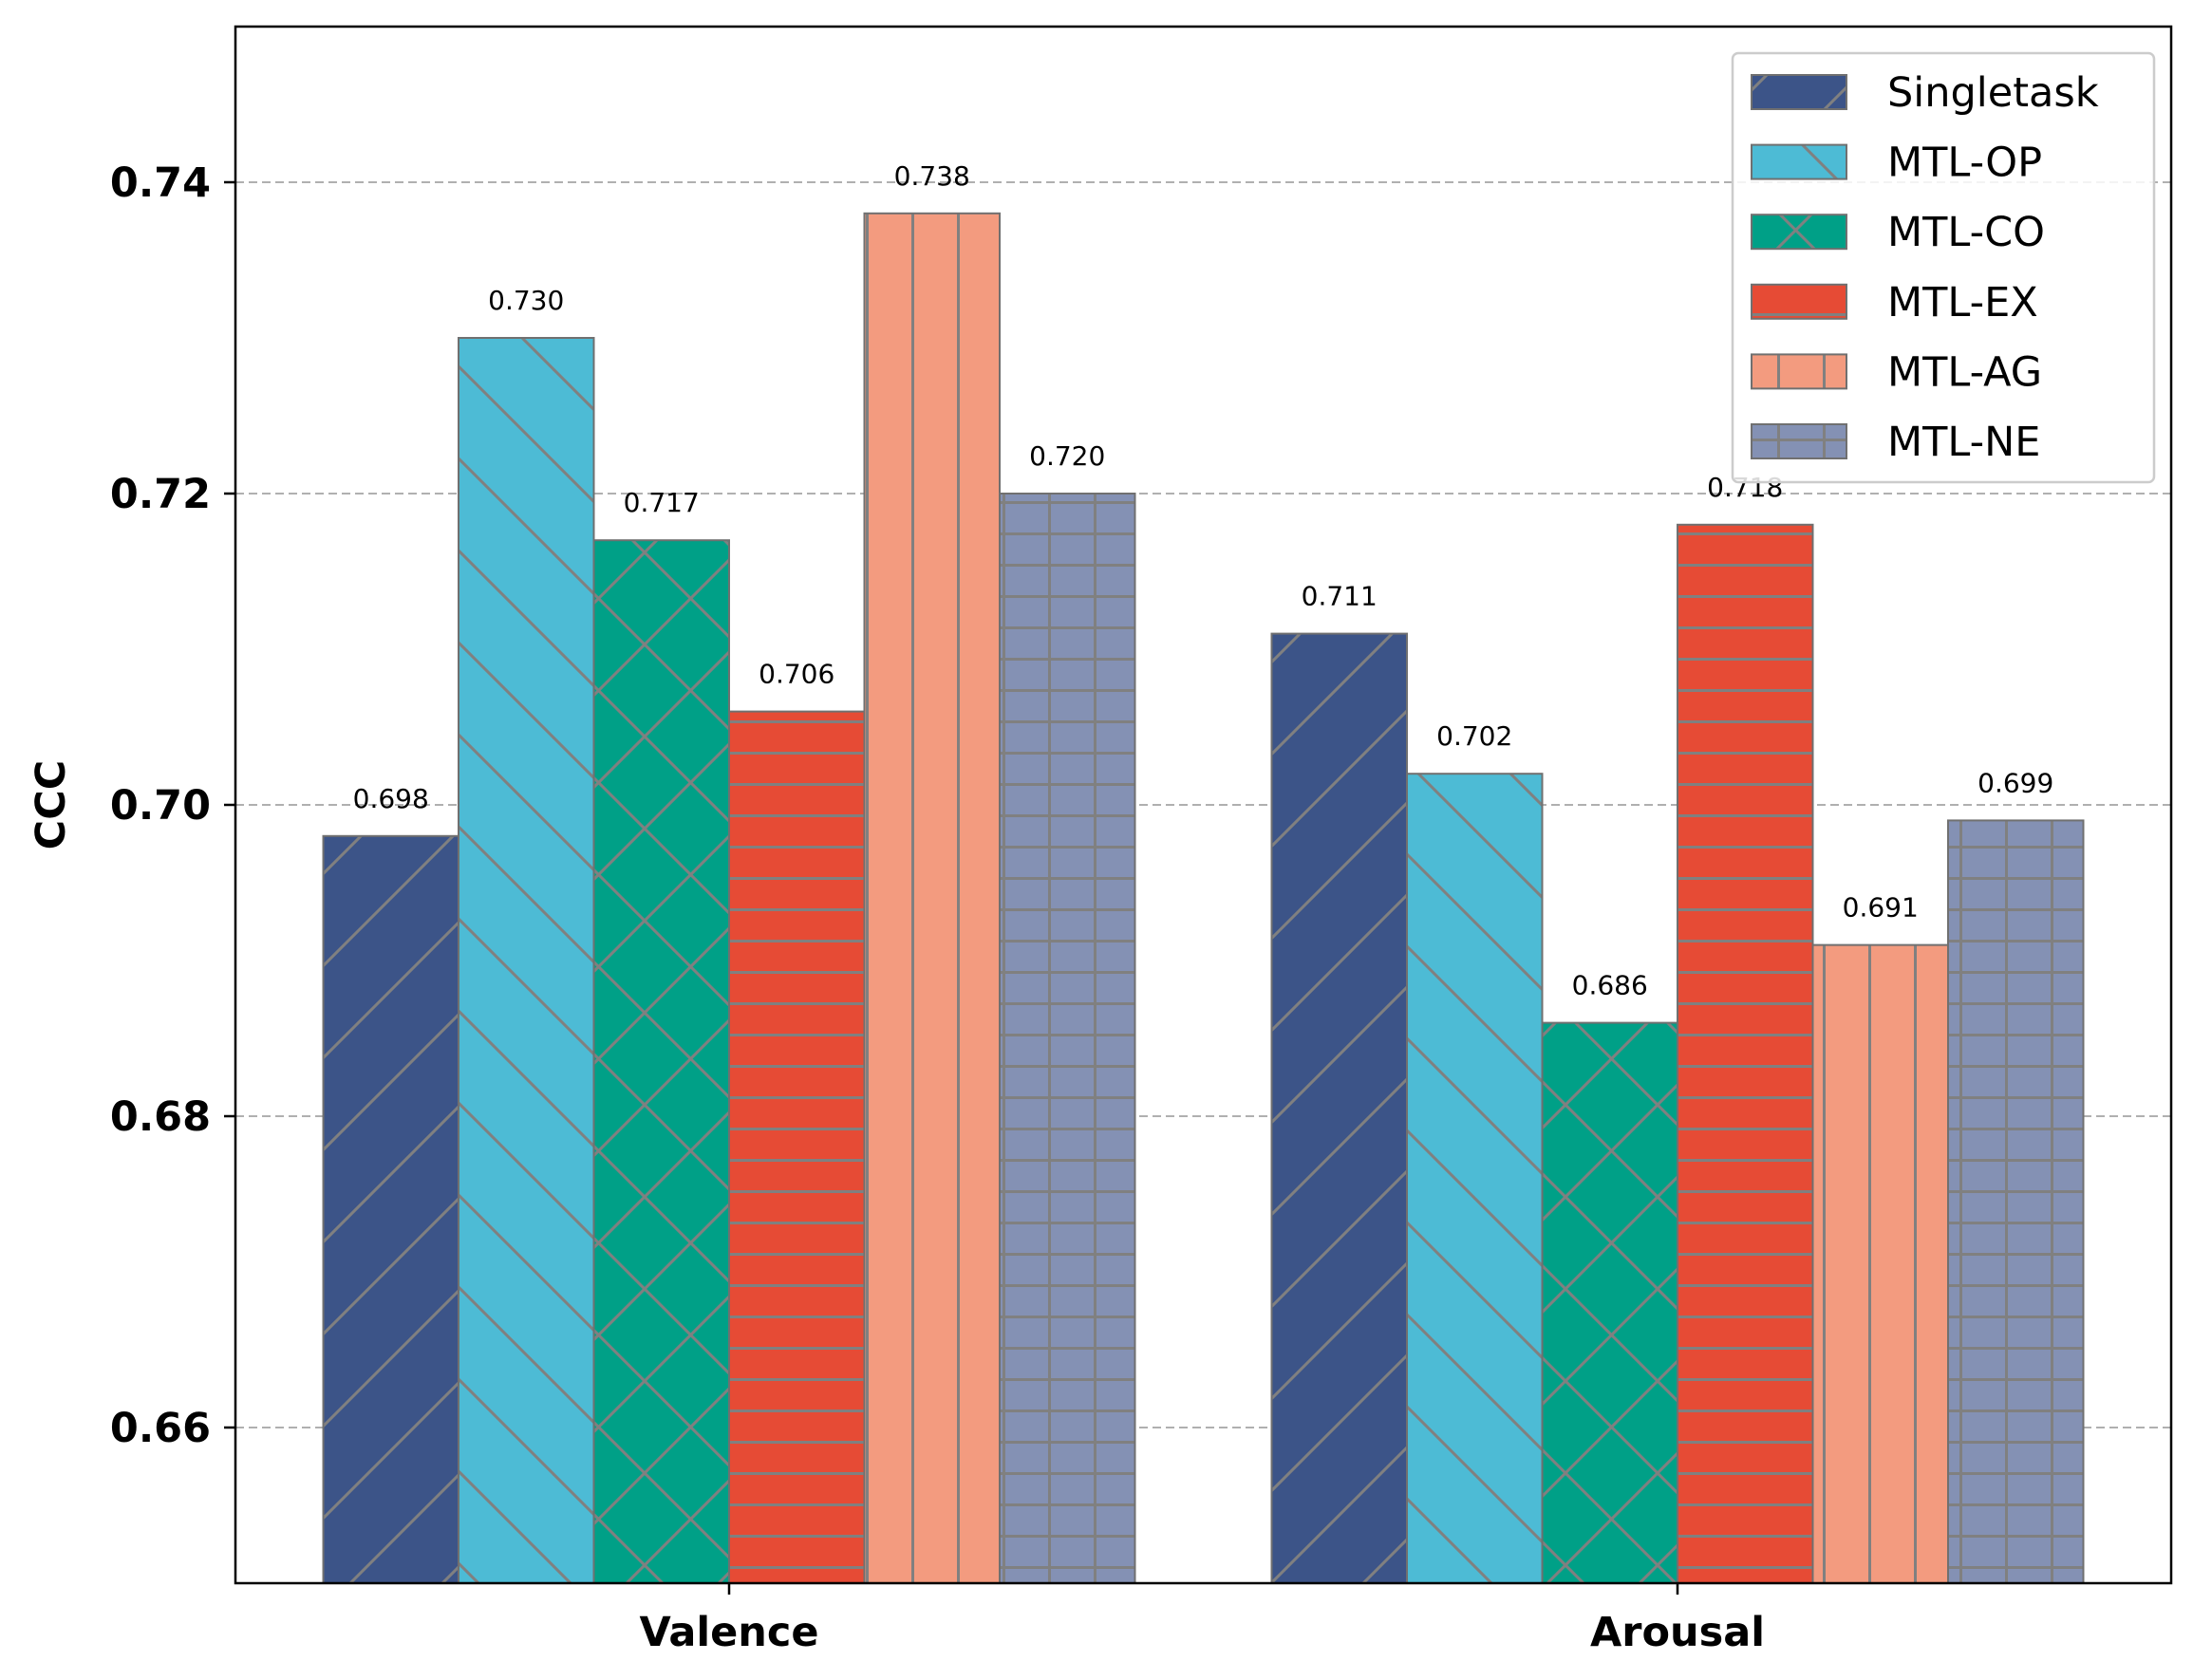 Image resolution: width=2193 pixels, height=1680 pixels. What do you see at coordinates (728, 1632) in the screenshot?
I see `x-tick-label: Valence` at bounding box center [728, 1632].